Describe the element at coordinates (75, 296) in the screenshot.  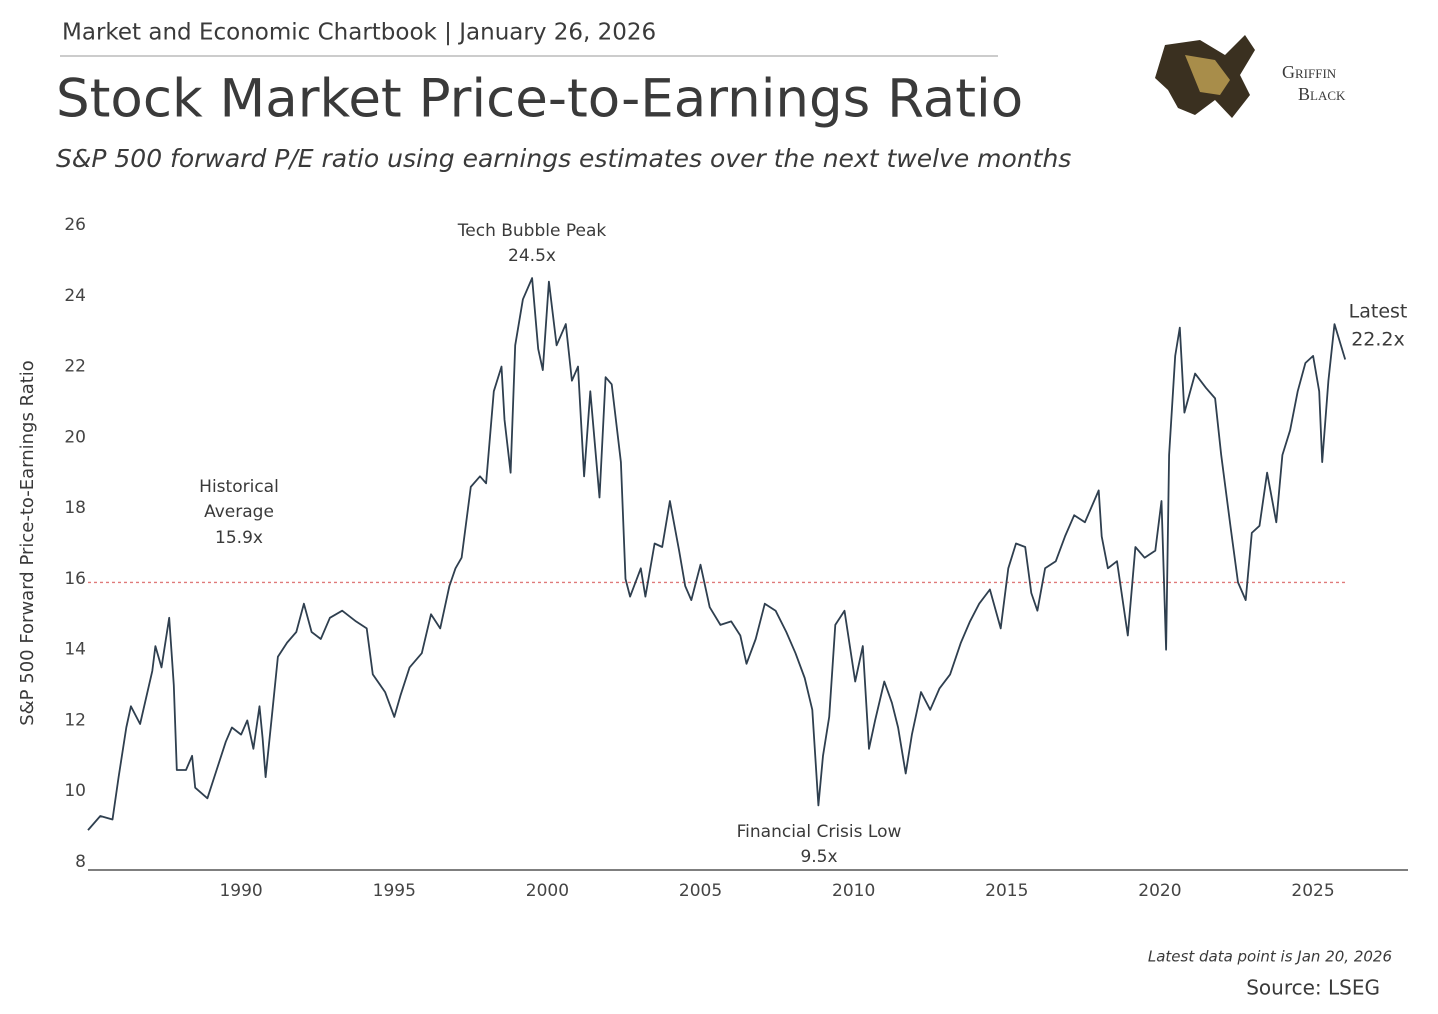
I see `y-tick-label: 24` at that location.